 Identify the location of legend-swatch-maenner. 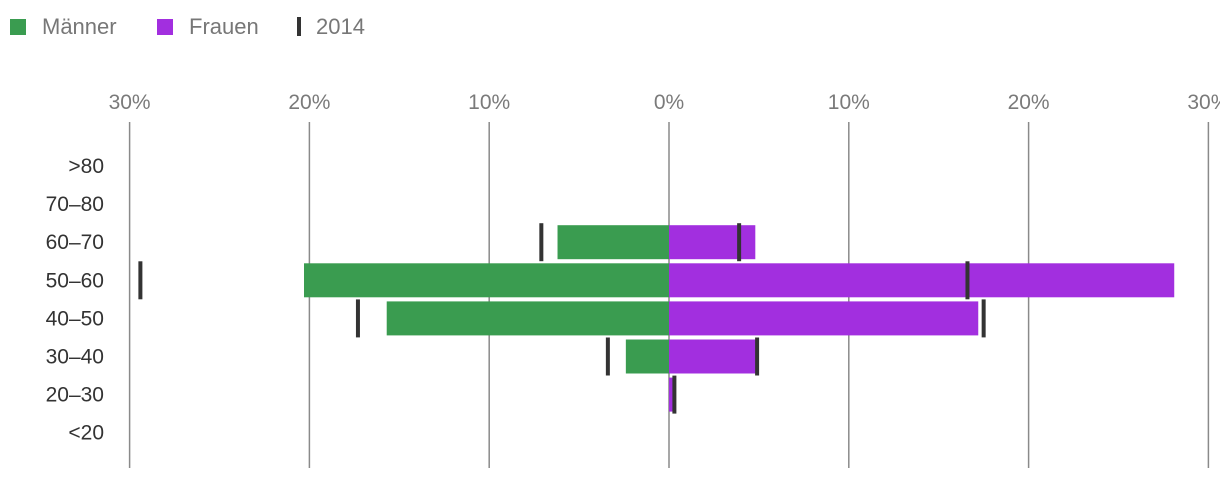
(18, 27).